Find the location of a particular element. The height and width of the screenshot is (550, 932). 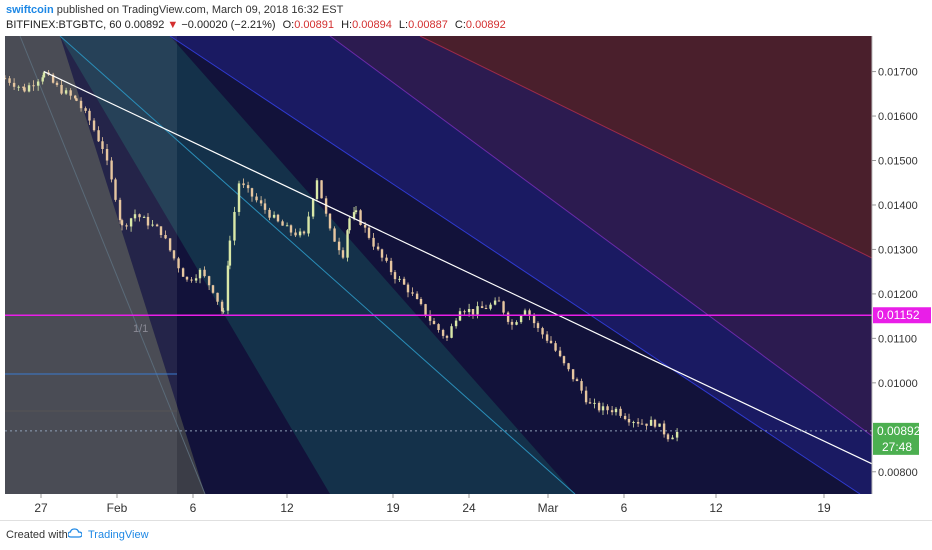

y-tick-label: 0.01700 is located at coordinates (898, 73).